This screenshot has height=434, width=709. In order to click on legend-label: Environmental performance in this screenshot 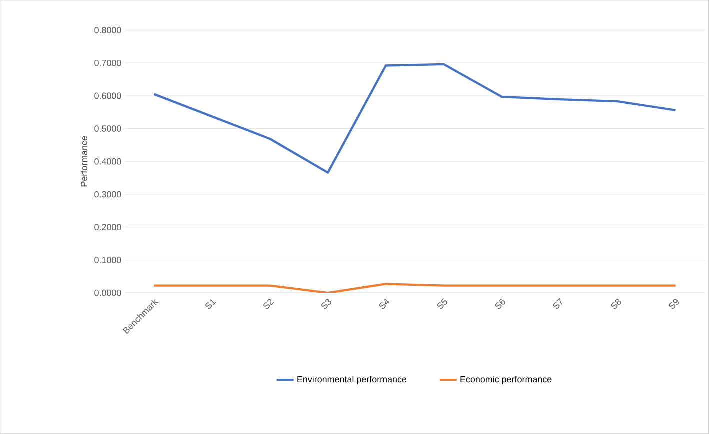, I will do `click(352, 380)`.